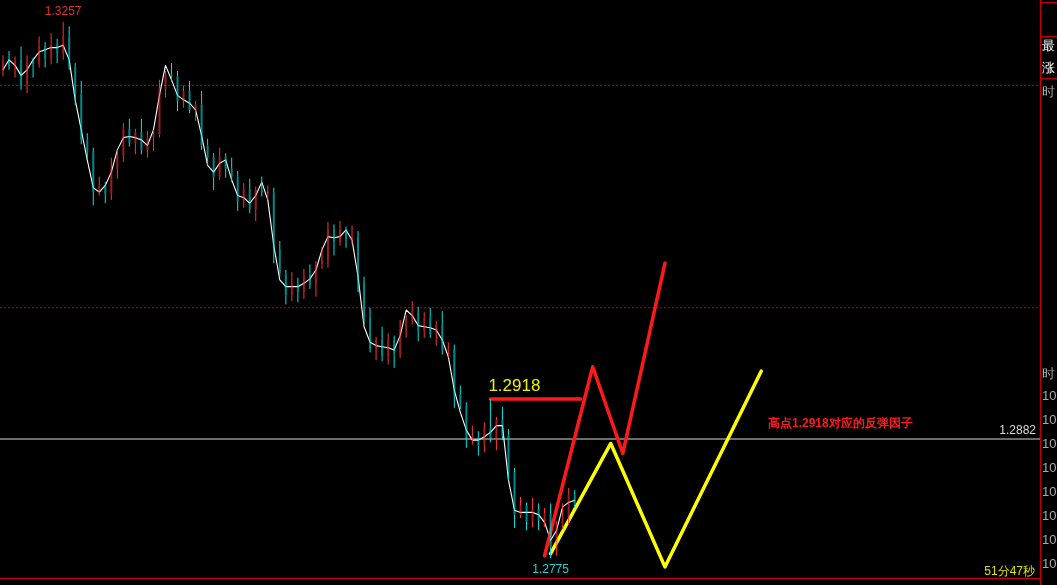 The image size is (1057, 585). Describe the element at coordinates (840, 423) in the screenshot. I see `annotation: 高点1.2918对应的反弹因子` at that location.